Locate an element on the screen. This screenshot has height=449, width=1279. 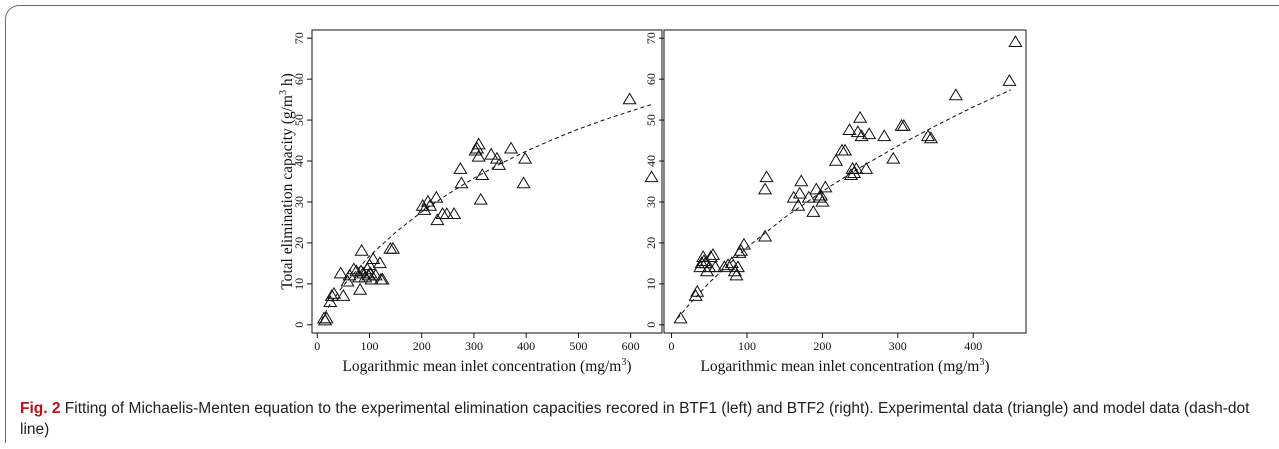
y-tick-label: 40 is located at coordinates (299, 161).